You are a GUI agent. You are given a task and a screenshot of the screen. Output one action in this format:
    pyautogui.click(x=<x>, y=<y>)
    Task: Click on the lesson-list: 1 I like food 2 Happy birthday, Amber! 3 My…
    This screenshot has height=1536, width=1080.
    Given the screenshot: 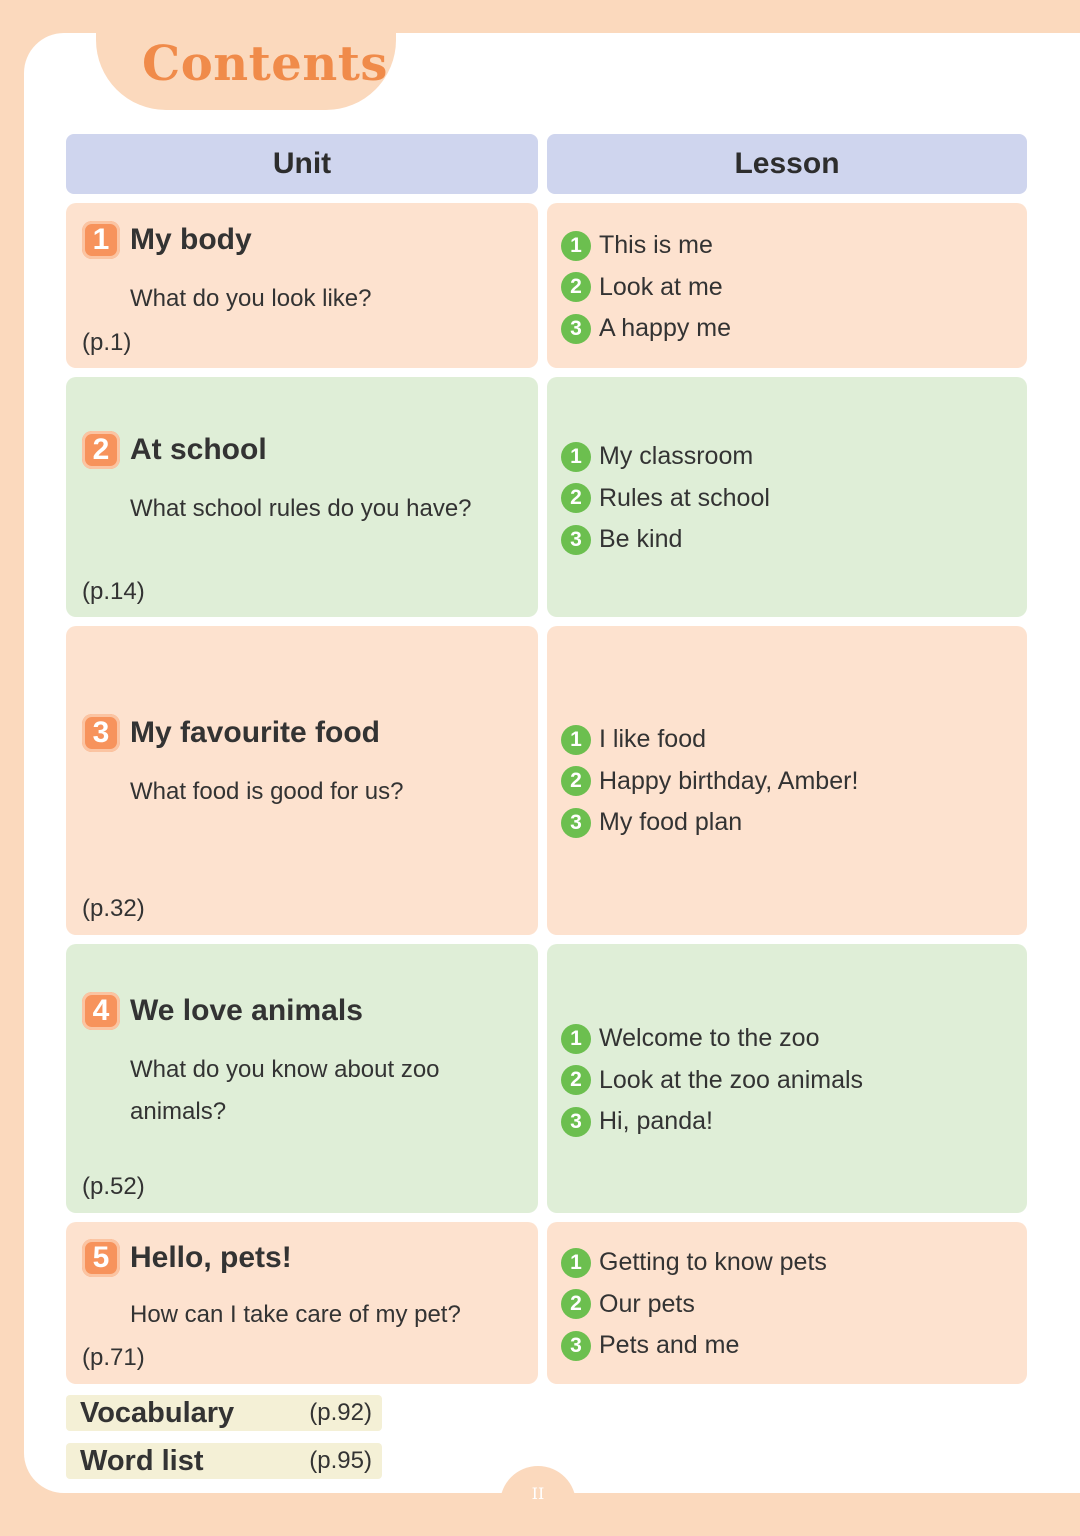 What is the action you would take?
    pyautogui.click(x=709, y=781)
    